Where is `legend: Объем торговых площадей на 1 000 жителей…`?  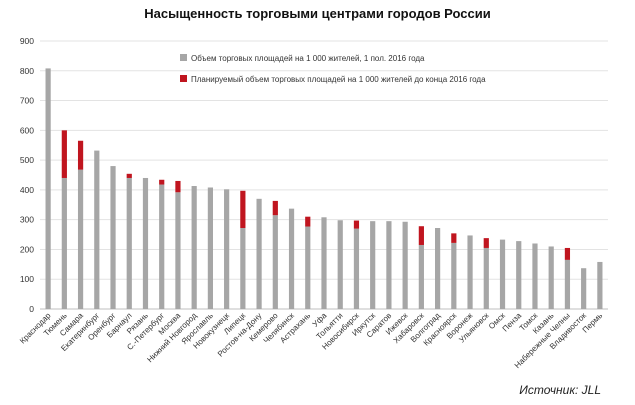
legend: Объем торговых площадей на 1 000 жителей… is located at coordinates (333, 69).